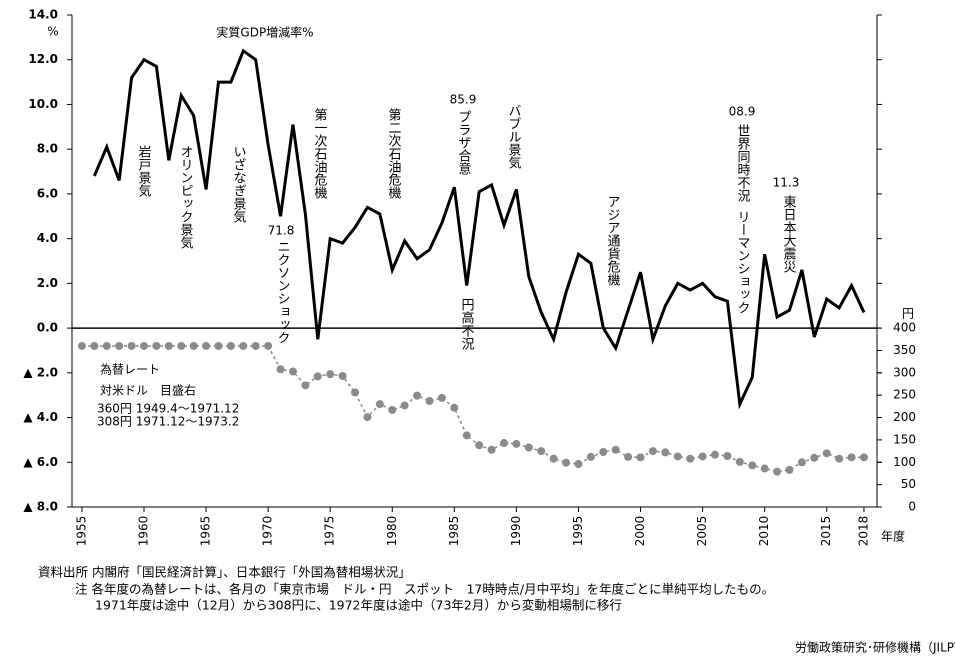 This screenshot has width=955, height=662. What do you see at coordinates (786, 183) in the screenshot?
I see `annotation: 11.3` at bounding box center [786, 183].